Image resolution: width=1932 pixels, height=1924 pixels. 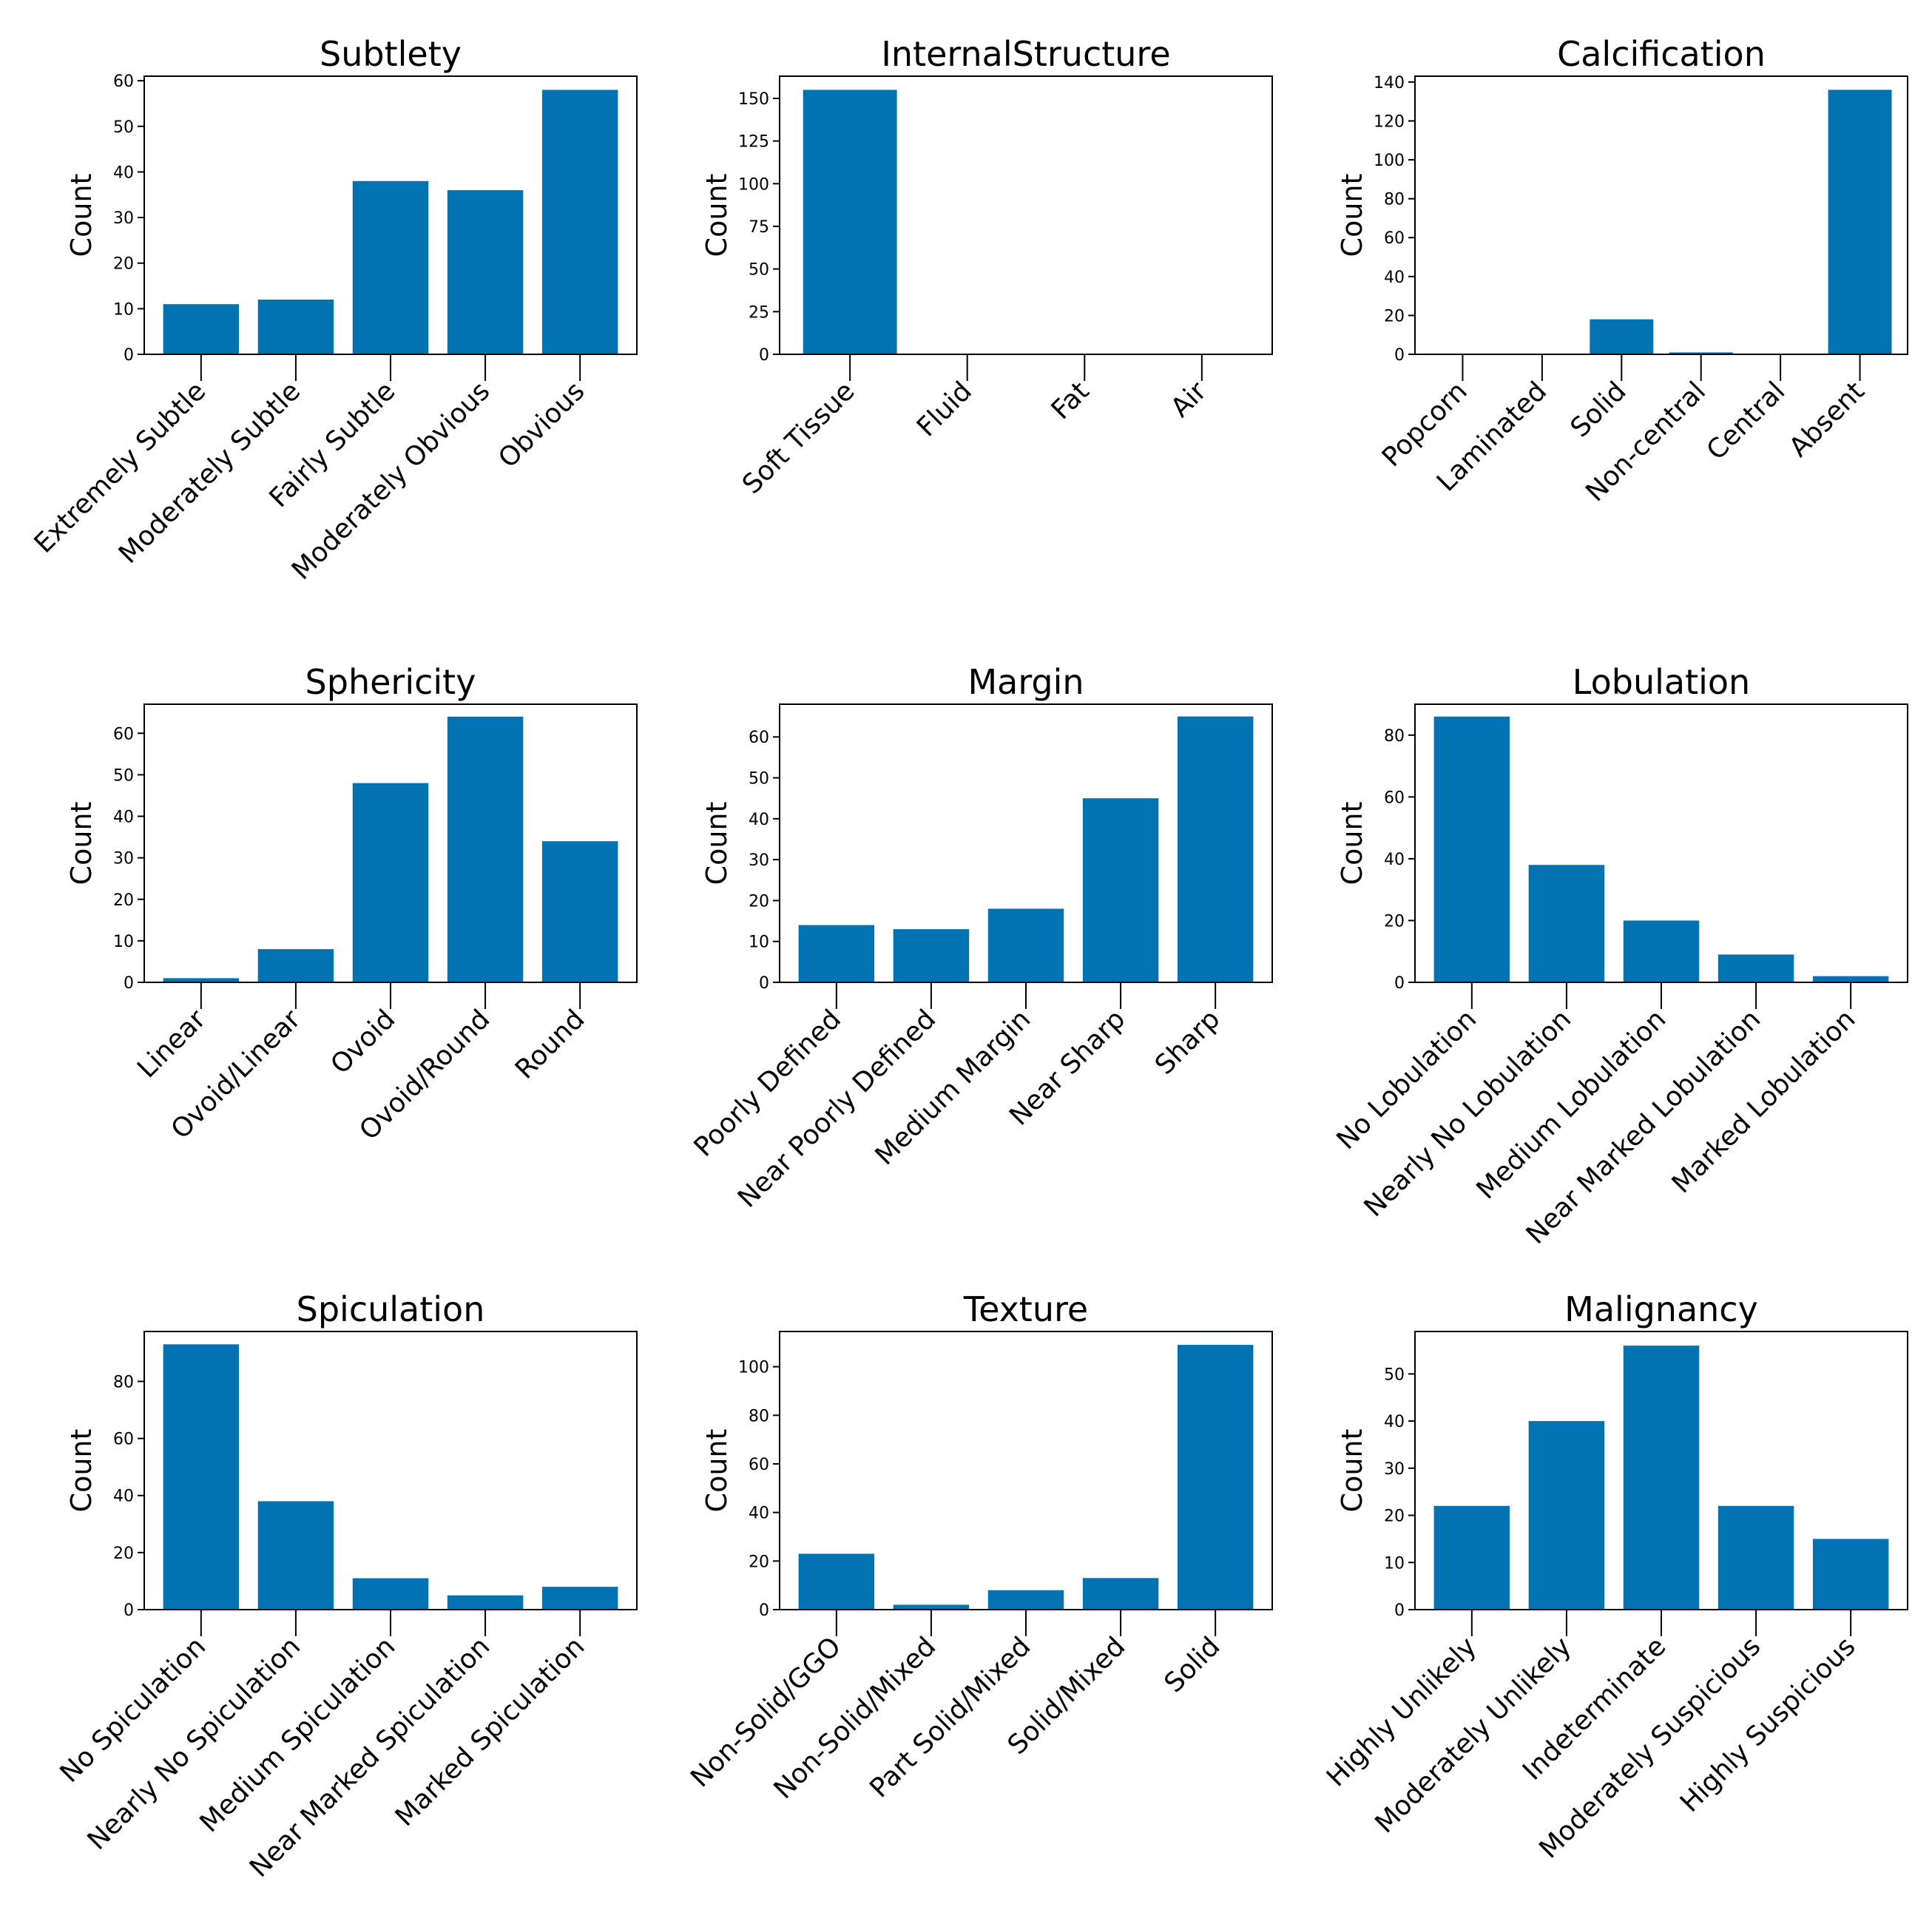 I want to click on x-tick-label: Fluid, so click(x=945, y=409).